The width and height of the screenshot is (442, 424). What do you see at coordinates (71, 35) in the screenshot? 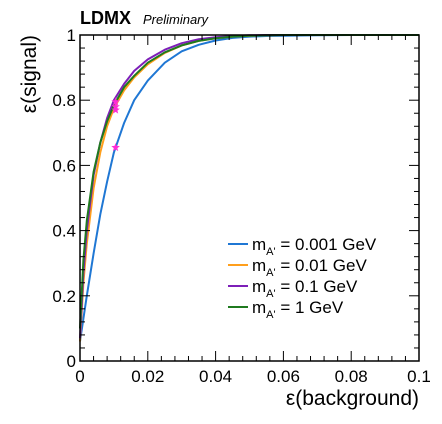
I see `y-tick-label: 1` at bounding box center [71, 35].